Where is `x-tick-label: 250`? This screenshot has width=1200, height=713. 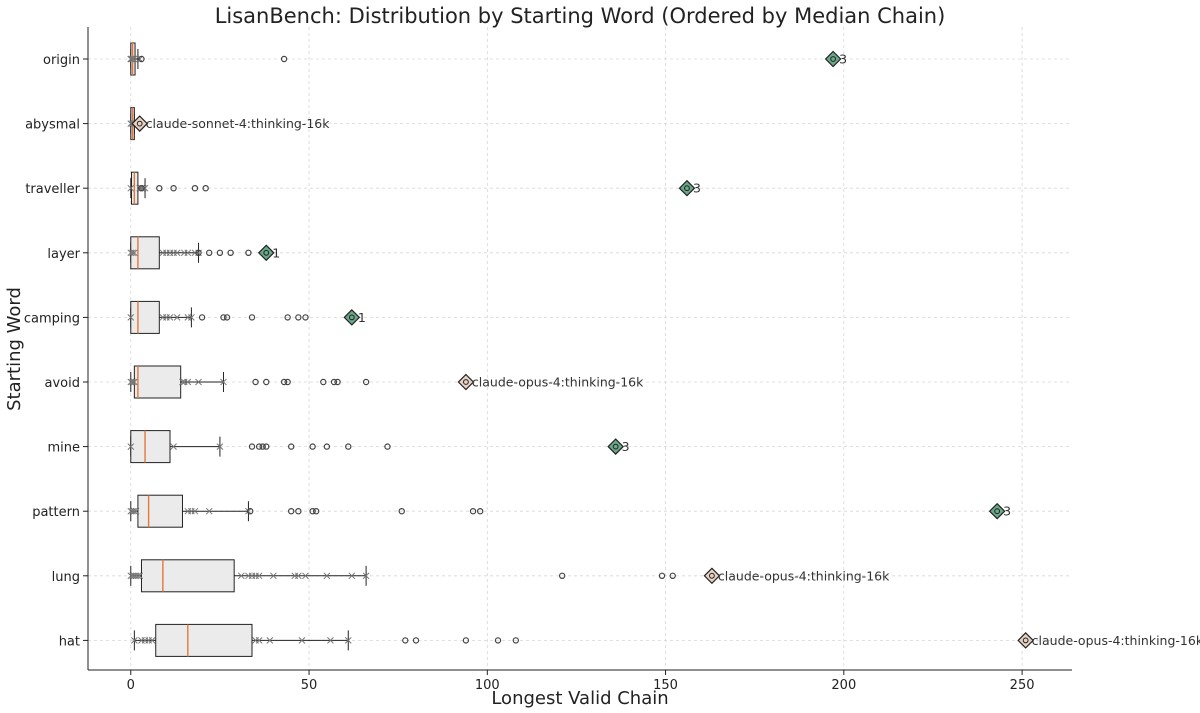 x-tick-label: 250 is located at coordinates (1022, 685).